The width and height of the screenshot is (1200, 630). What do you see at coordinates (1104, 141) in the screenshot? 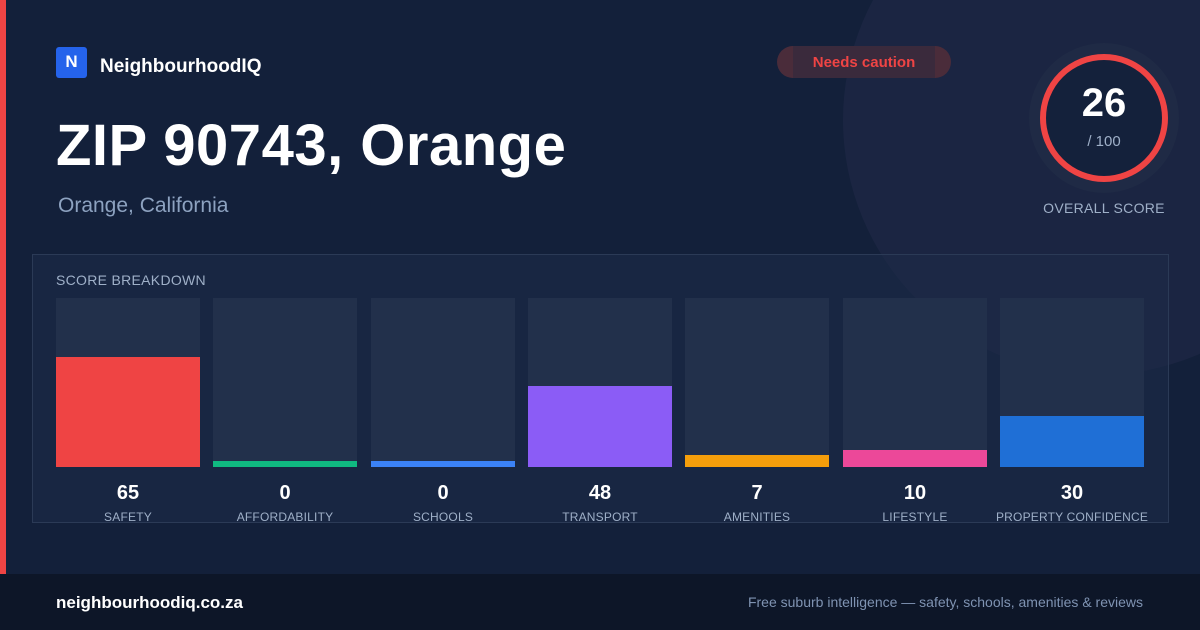
I see `overall-score-max: / 100` at bounding box center [1104, 141].